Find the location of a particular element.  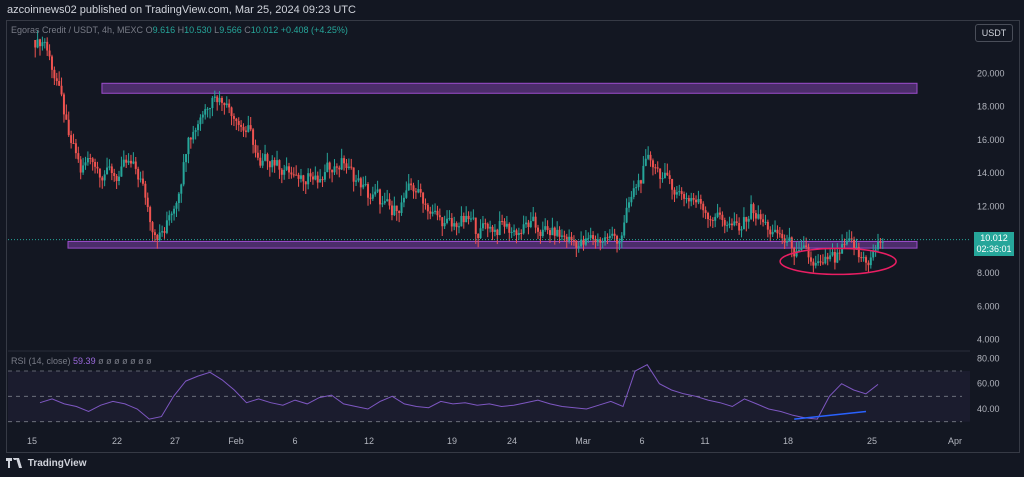

price-tick-label: 14.000 is located at coordinates (991, 173).